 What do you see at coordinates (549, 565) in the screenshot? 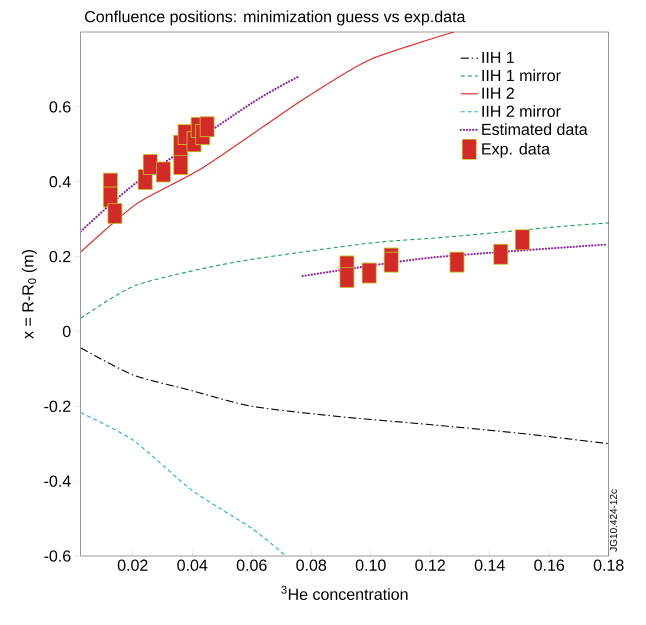
I see `x-tick-label: 0.16` at bounding box center [549, 565].